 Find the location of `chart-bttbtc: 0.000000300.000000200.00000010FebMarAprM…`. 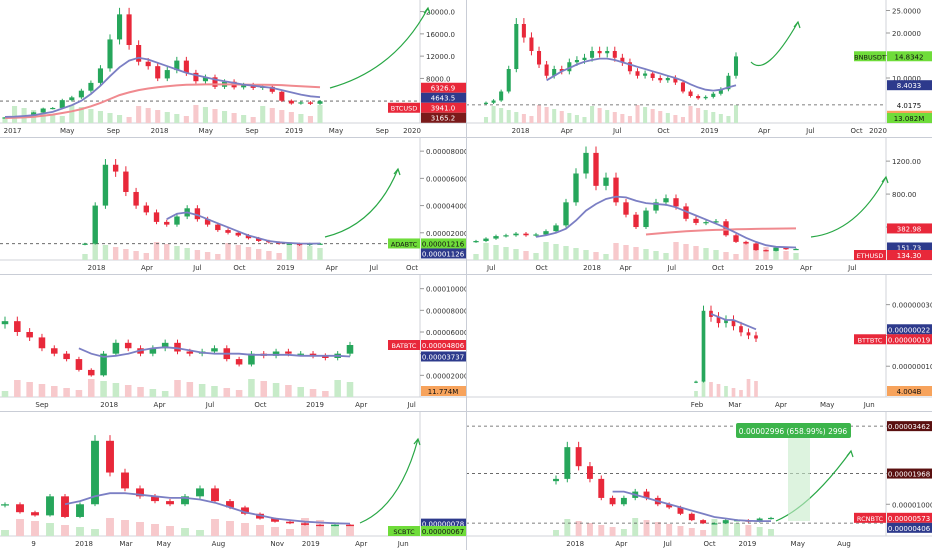

chart-bttbtc: 0.000000300.000000200.00000010FebMarAprM… is located at coordinates (699, 341).